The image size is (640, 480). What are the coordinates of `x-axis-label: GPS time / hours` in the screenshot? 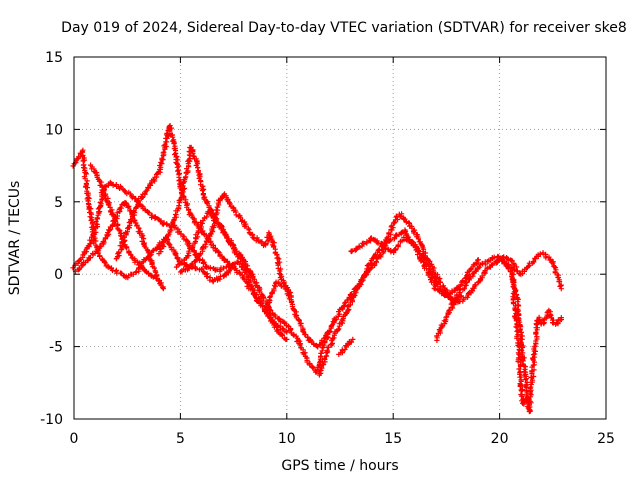 It's located at (339, 466).